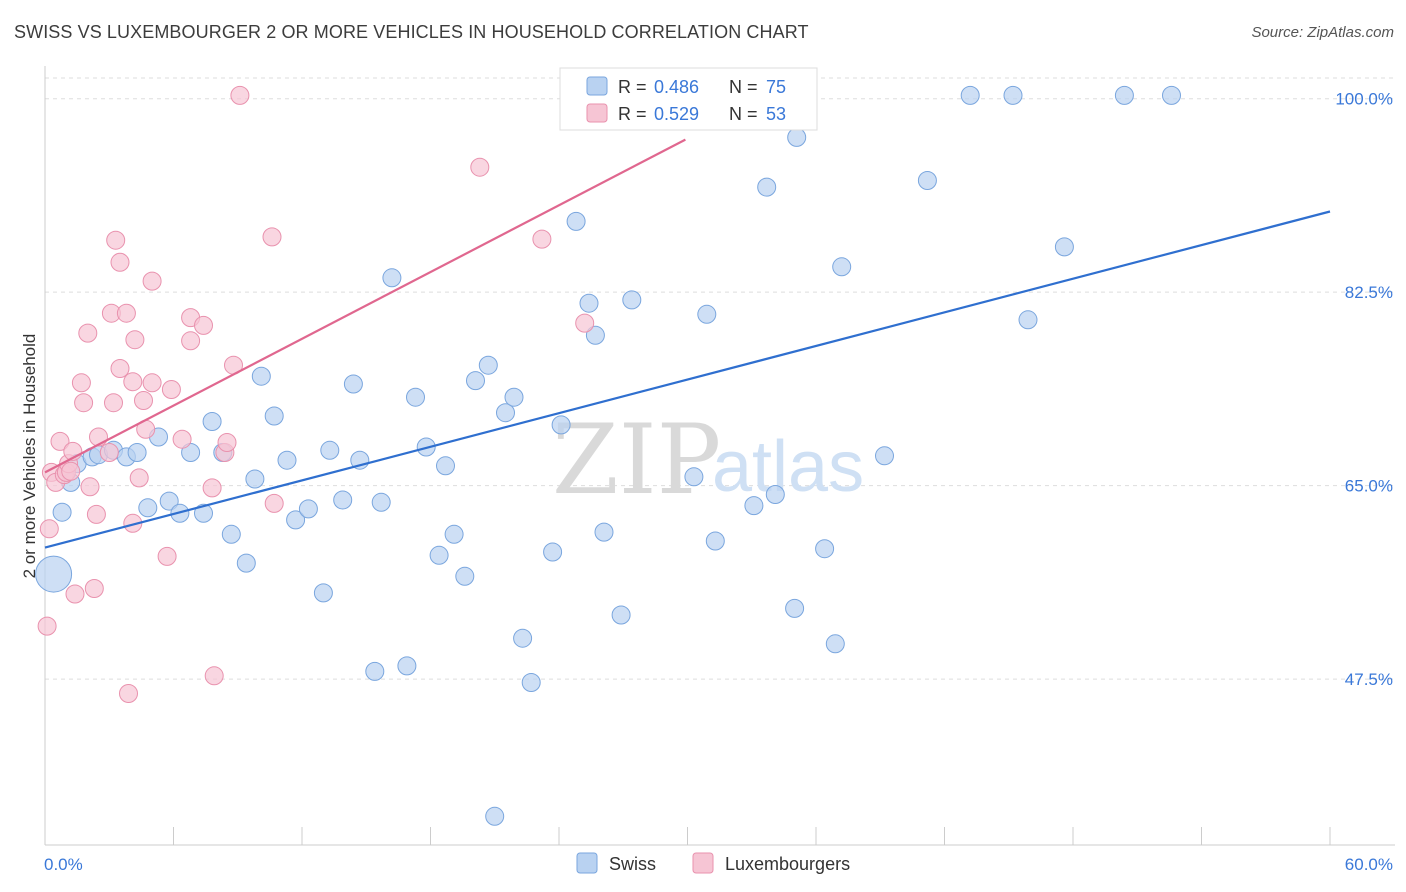 This screenshot has width=1406, height=892. I want to click on x-tick-labels: 0.0% 60.0%, so click(718, 864).